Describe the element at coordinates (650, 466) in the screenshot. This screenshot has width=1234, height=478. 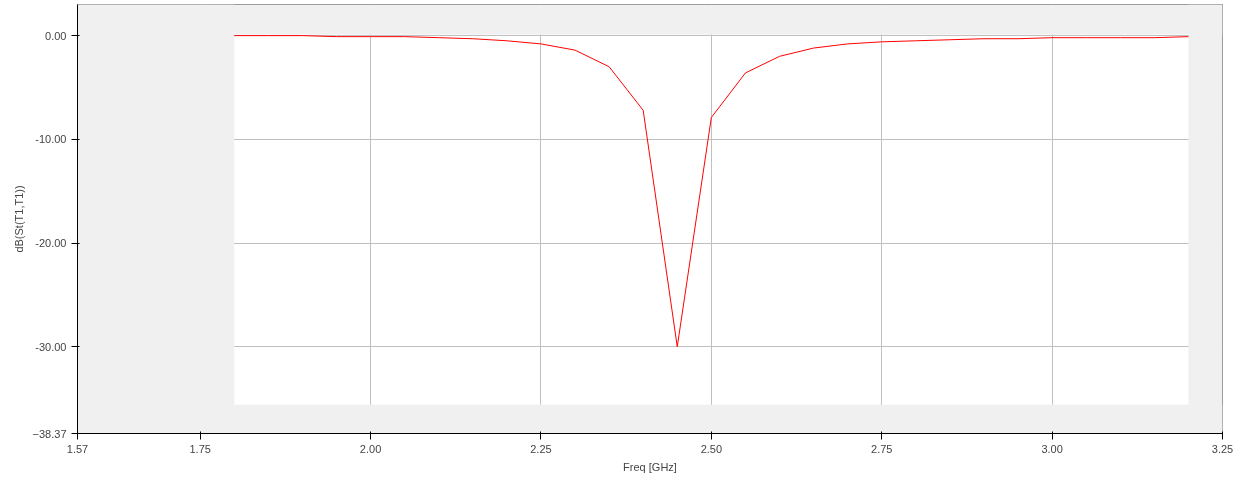
I see `x-axis-title: Freq [GHz]` at that location.